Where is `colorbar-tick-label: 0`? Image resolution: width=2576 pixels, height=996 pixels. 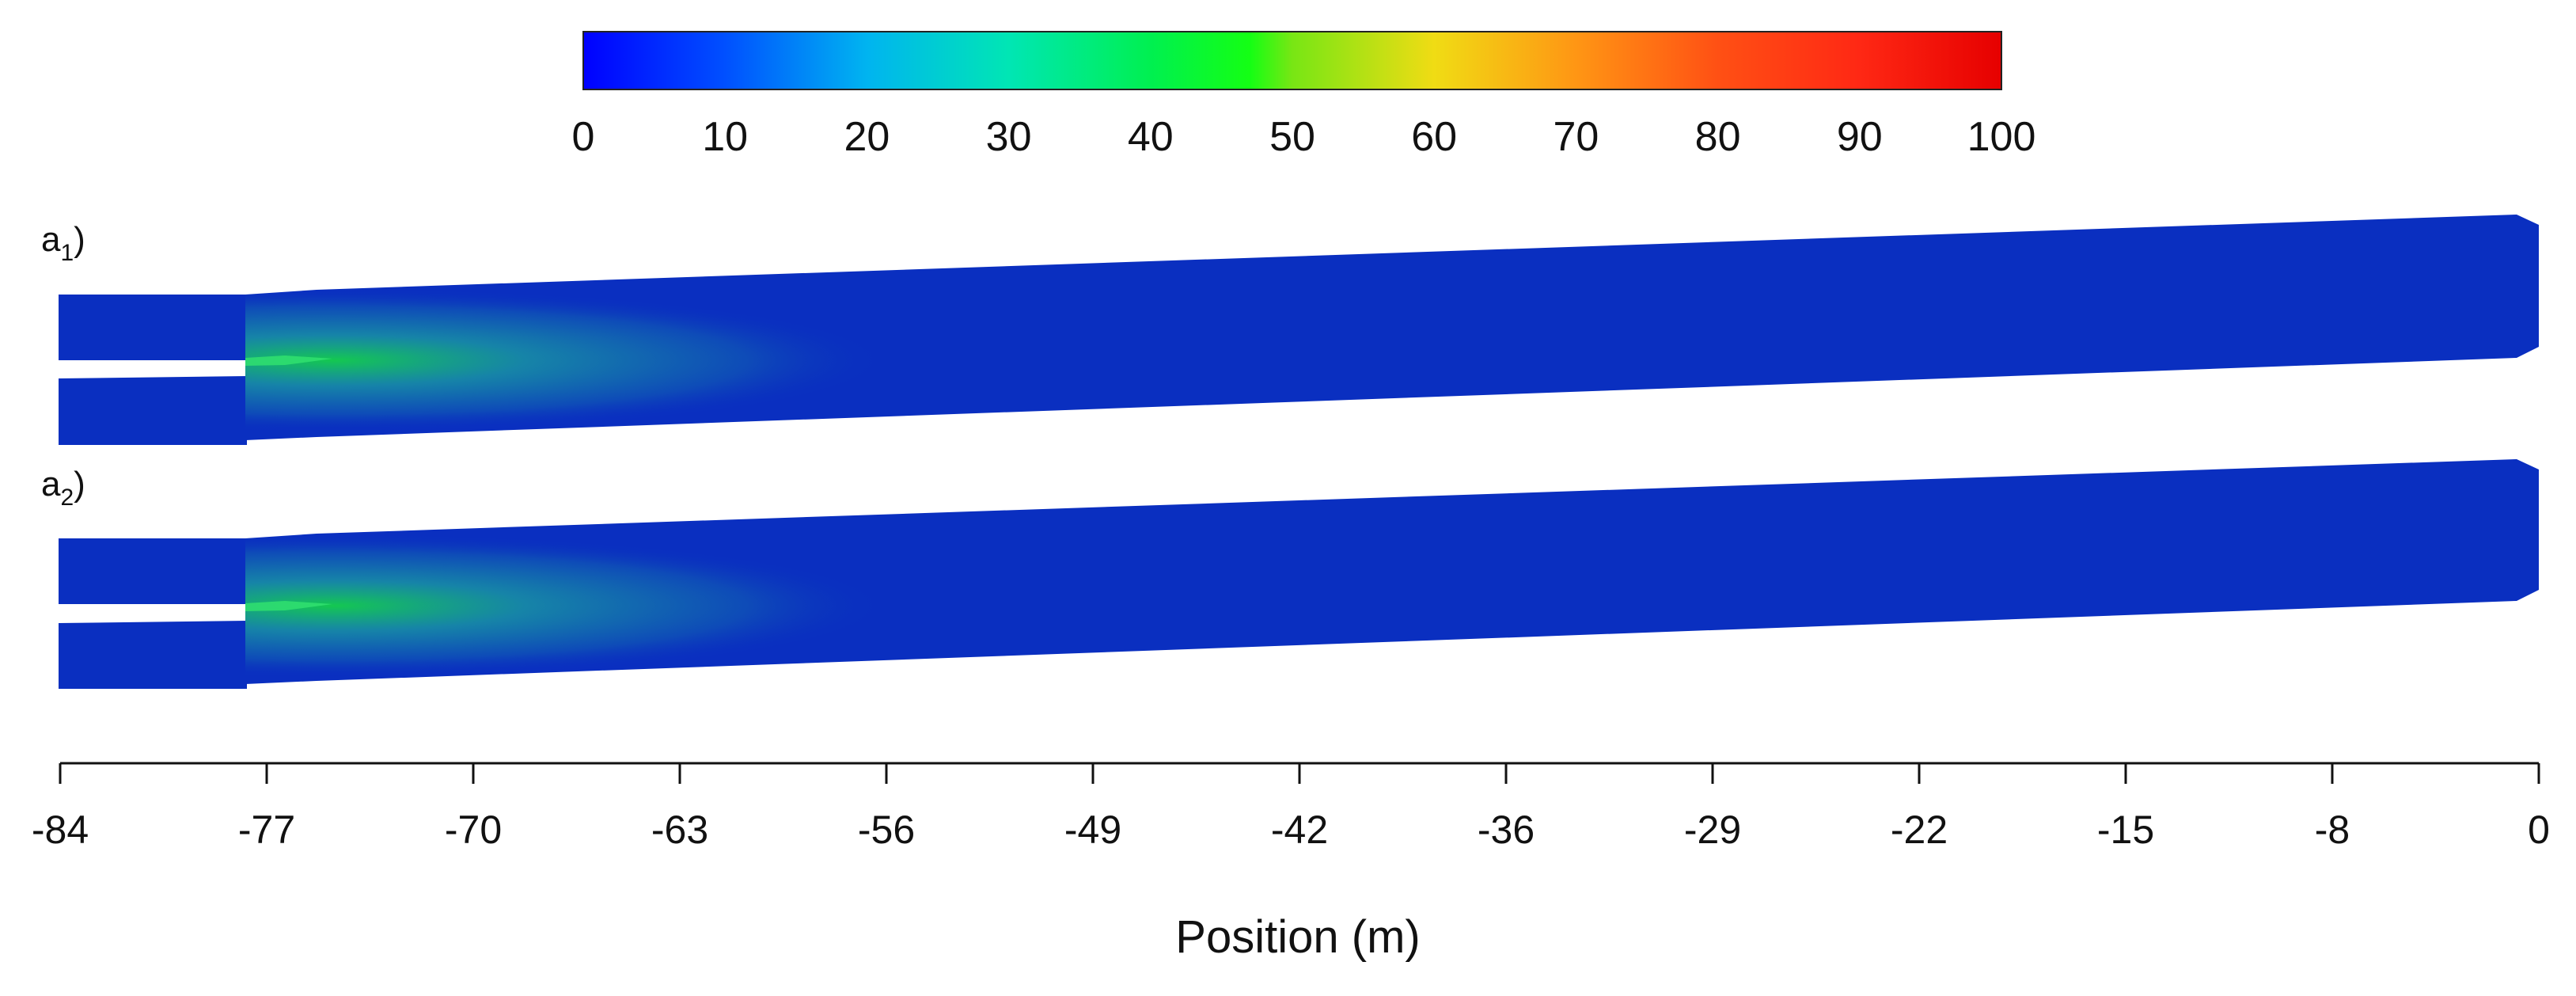 colorbar-tick-label: 0 is located at coordinates (583, 137).